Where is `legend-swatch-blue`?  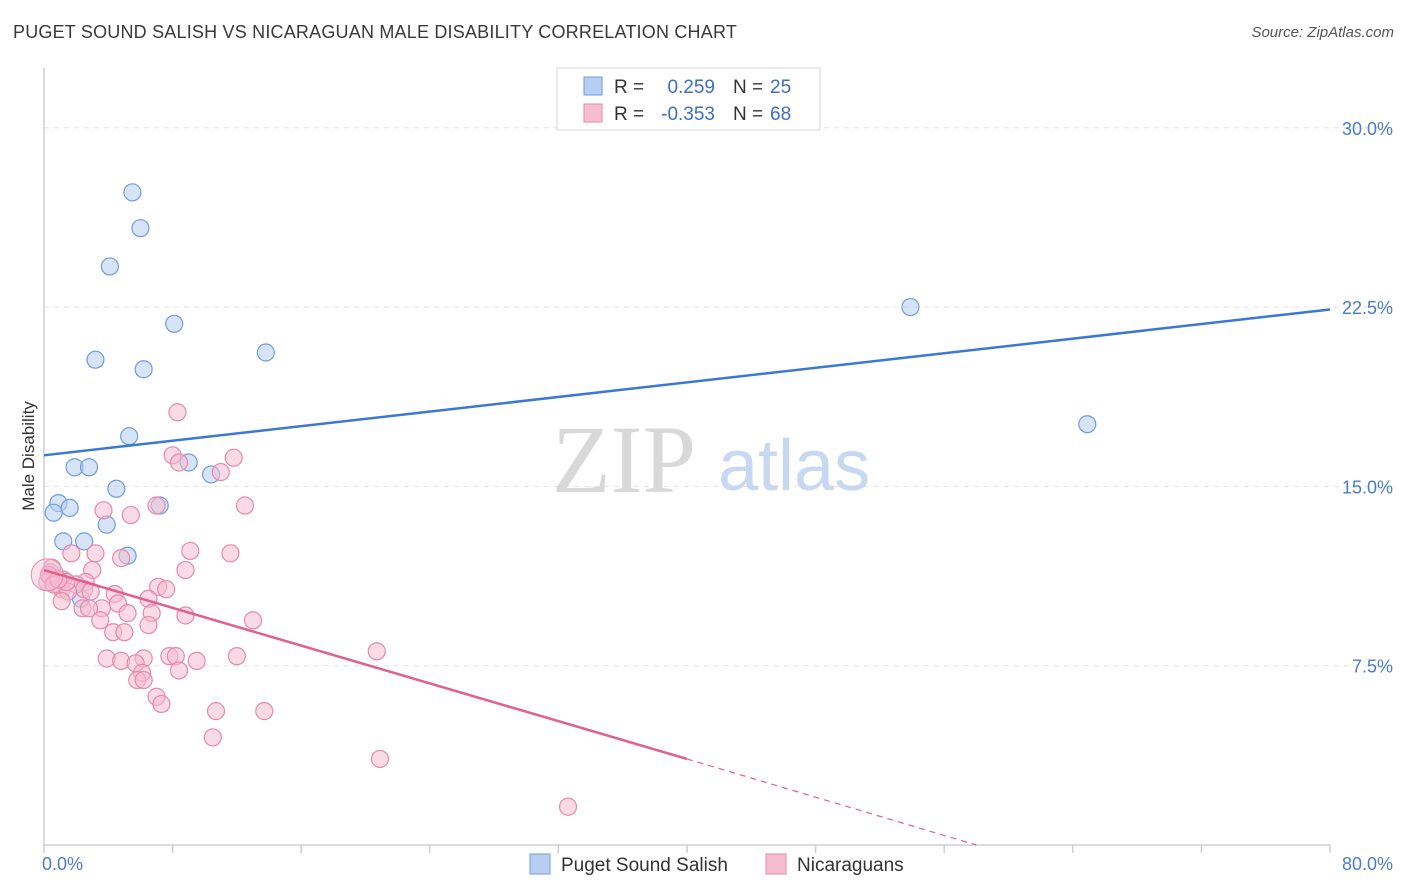 legend-swatch-blue is located at coordinates (593, 86).